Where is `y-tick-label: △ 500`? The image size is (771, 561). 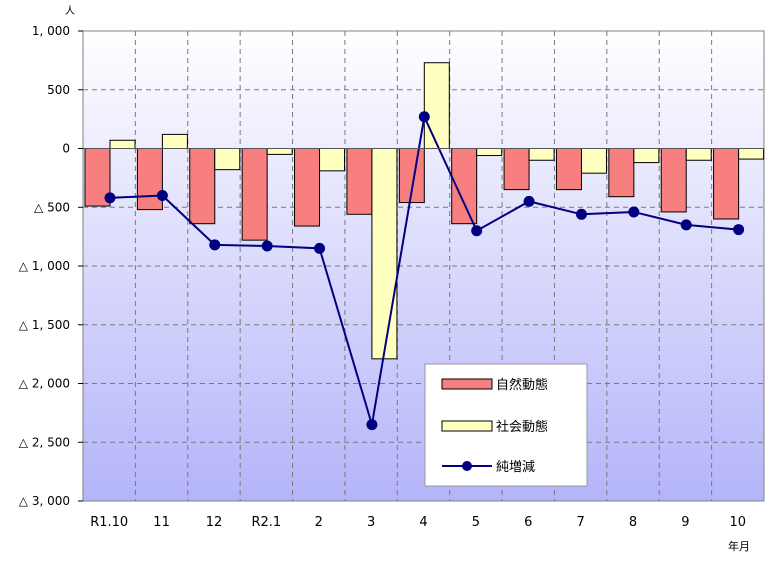
y-tick-label: △ 500 is located at coordinates (52, 207).